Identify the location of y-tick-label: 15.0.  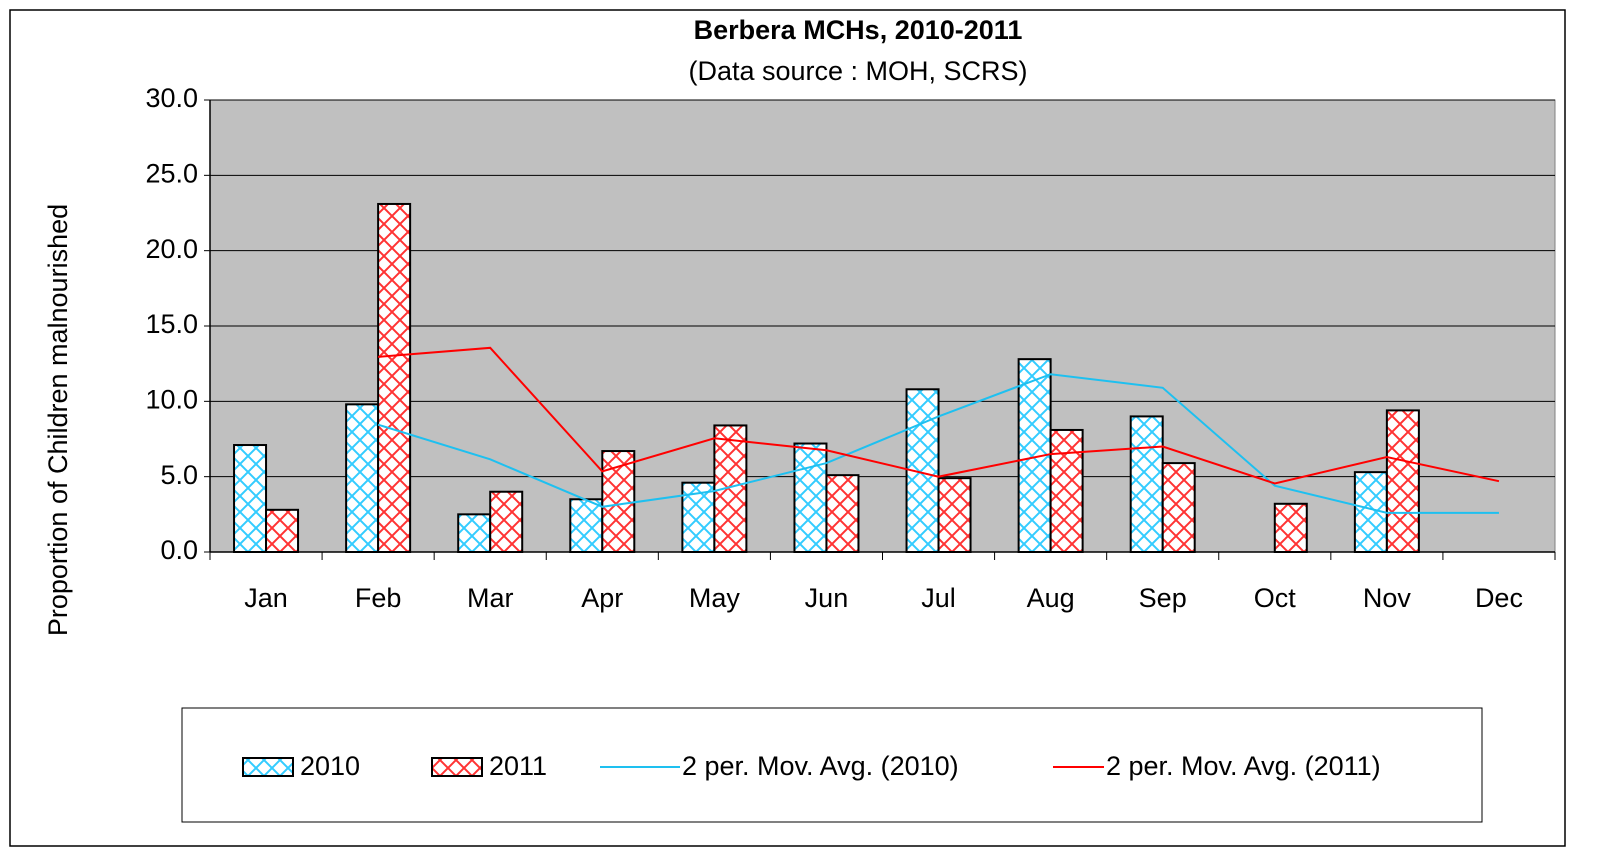
(171, 324).